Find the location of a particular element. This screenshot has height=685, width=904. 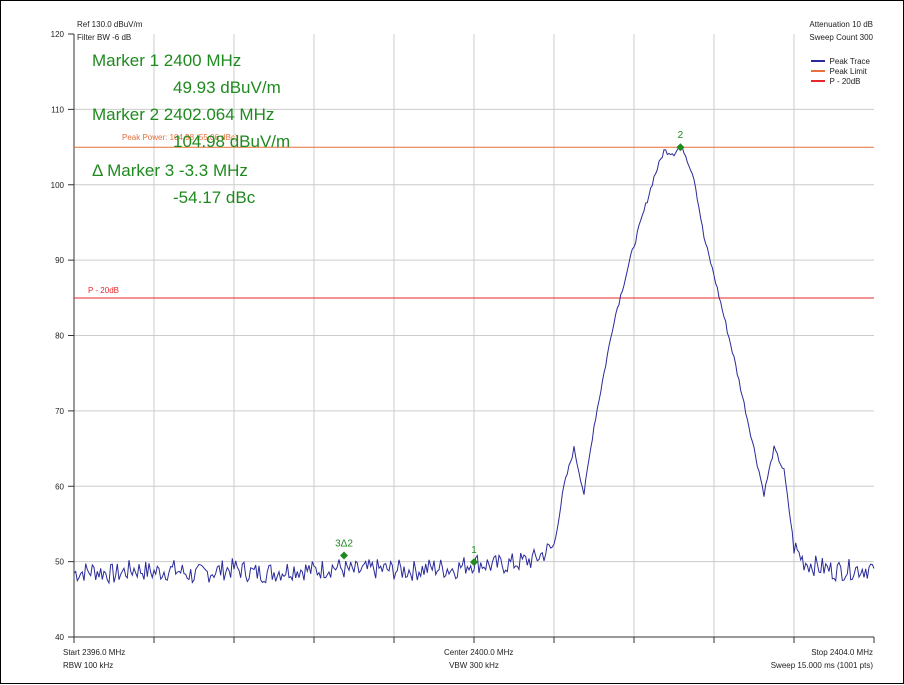

vbw: VBW 300 kHz is located at coordinates (474, 665).